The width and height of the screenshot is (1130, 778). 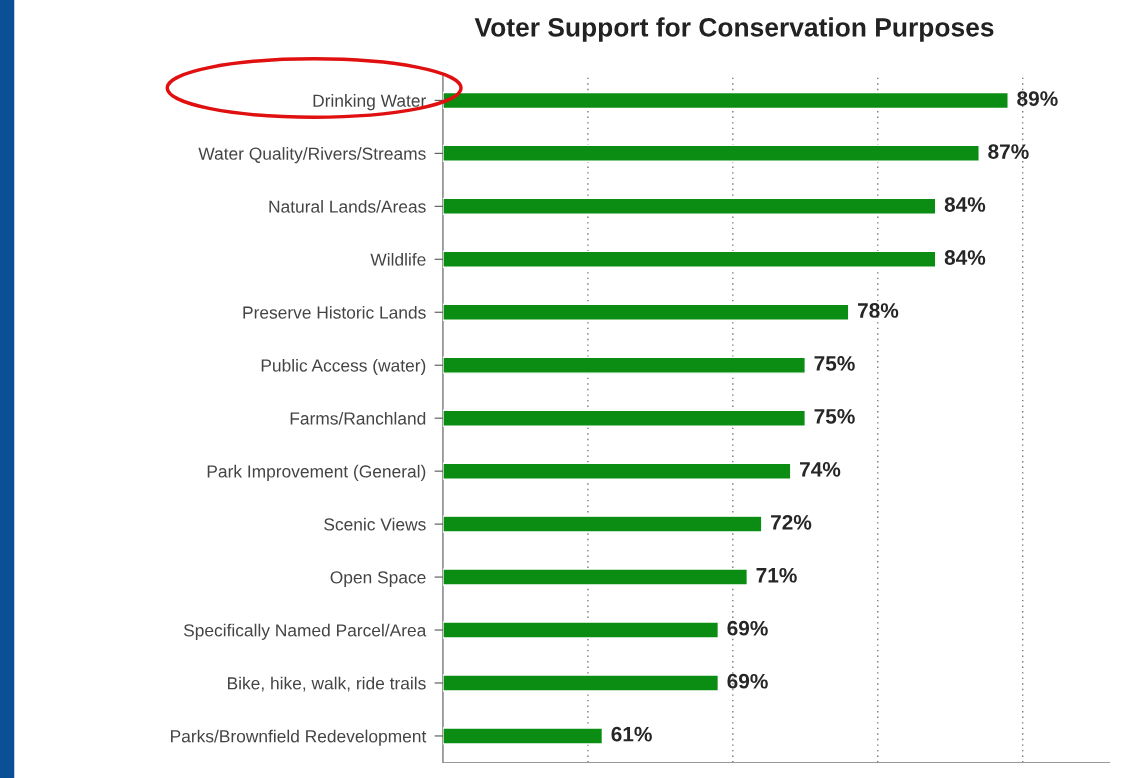 I want to click on data-label: 61%, so click(x=631, y=734).